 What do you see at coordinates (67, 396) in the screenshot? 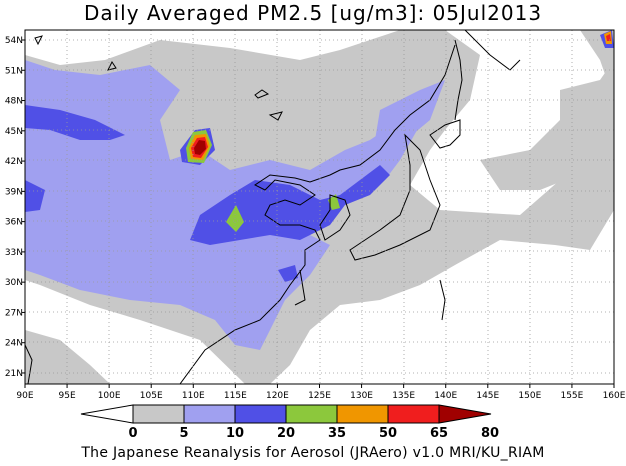
I see `lon-tick-label: 95E` at bounding box center [67, 396].